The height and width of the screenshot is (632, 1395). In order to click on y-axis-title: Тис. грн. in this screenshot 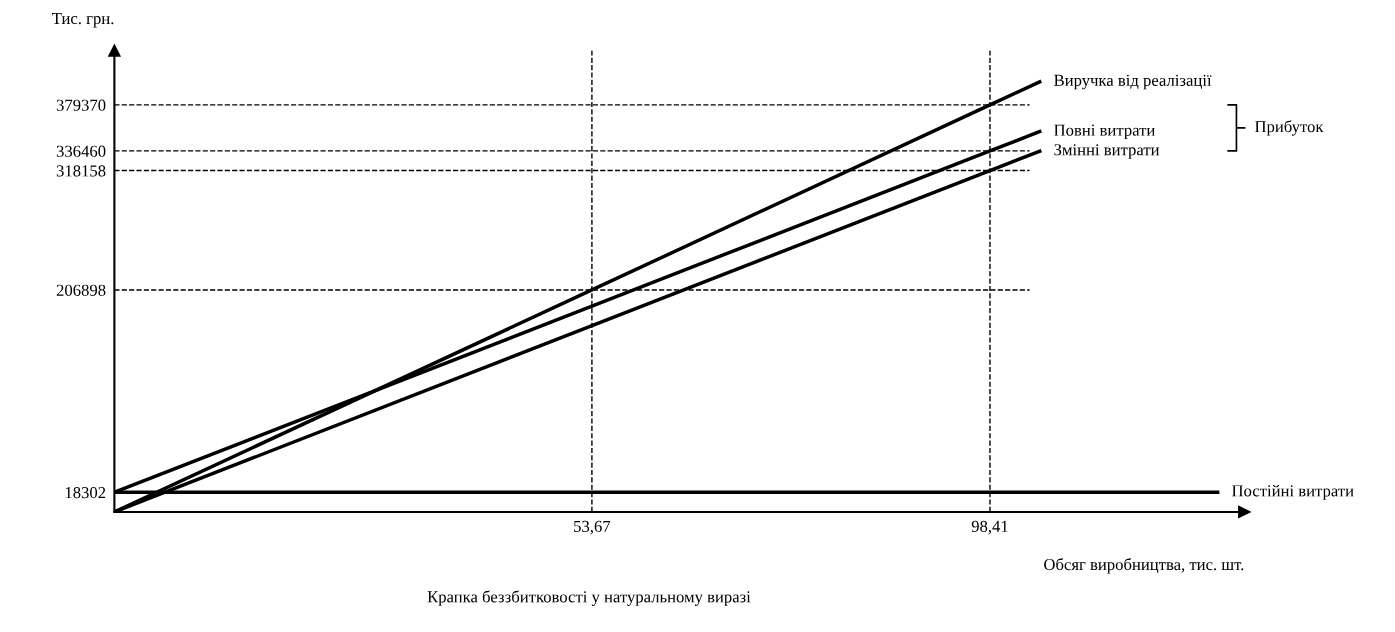, I will do `click(83, 20)`.